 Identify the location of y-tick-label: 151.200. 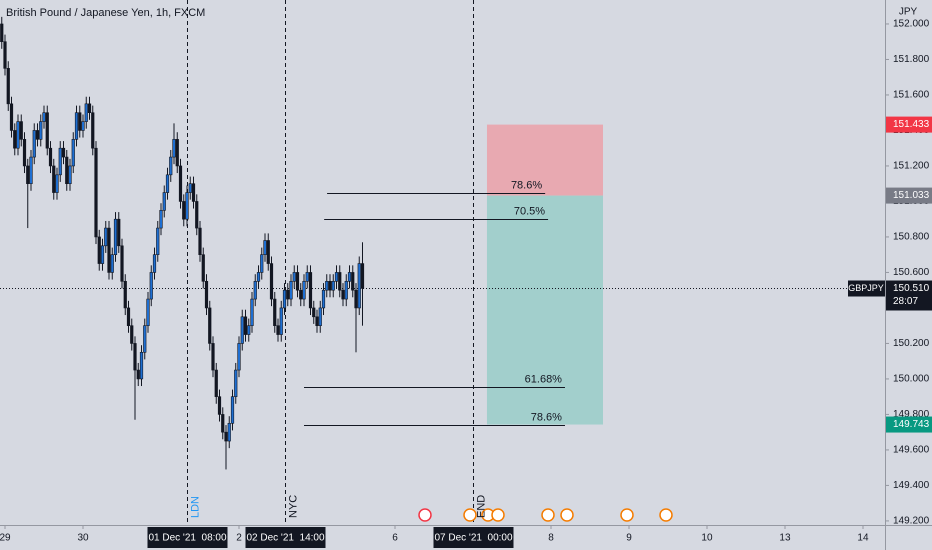
(911, 166).